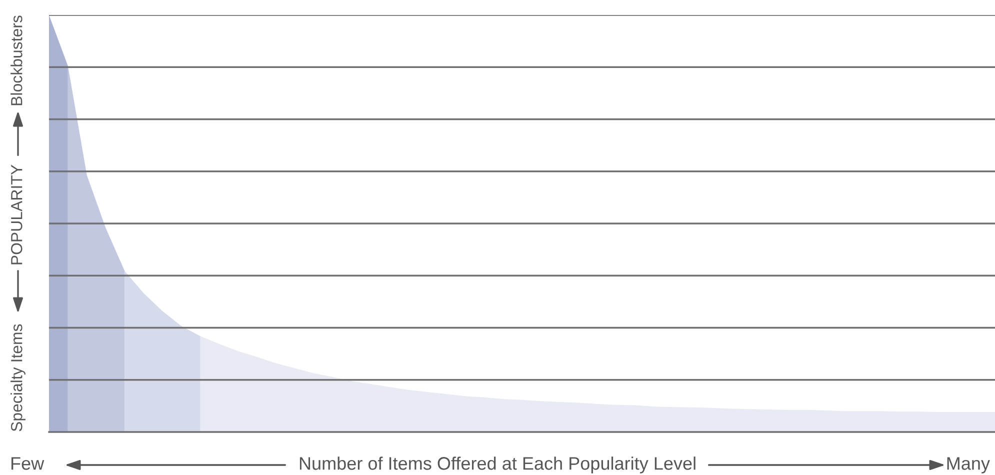 The height and width of the screenshot is (475, 995). Describe the element at coordinates (16, 214) in the screenshot. I see `y-axis-title: POPULARITY` at that location.